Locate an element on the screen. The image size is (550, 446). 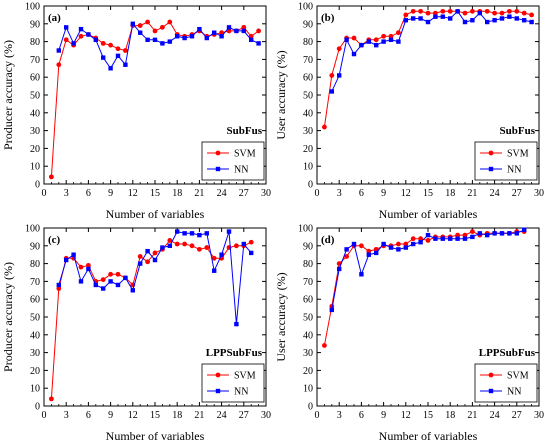
panel-label: (c) is located at coordinates (54, 240).